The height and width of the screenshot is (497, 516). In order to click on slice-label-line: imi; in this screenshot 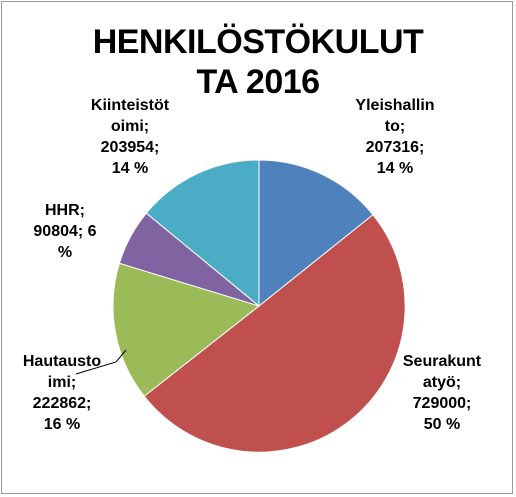, I will do `click(62, 382)`.